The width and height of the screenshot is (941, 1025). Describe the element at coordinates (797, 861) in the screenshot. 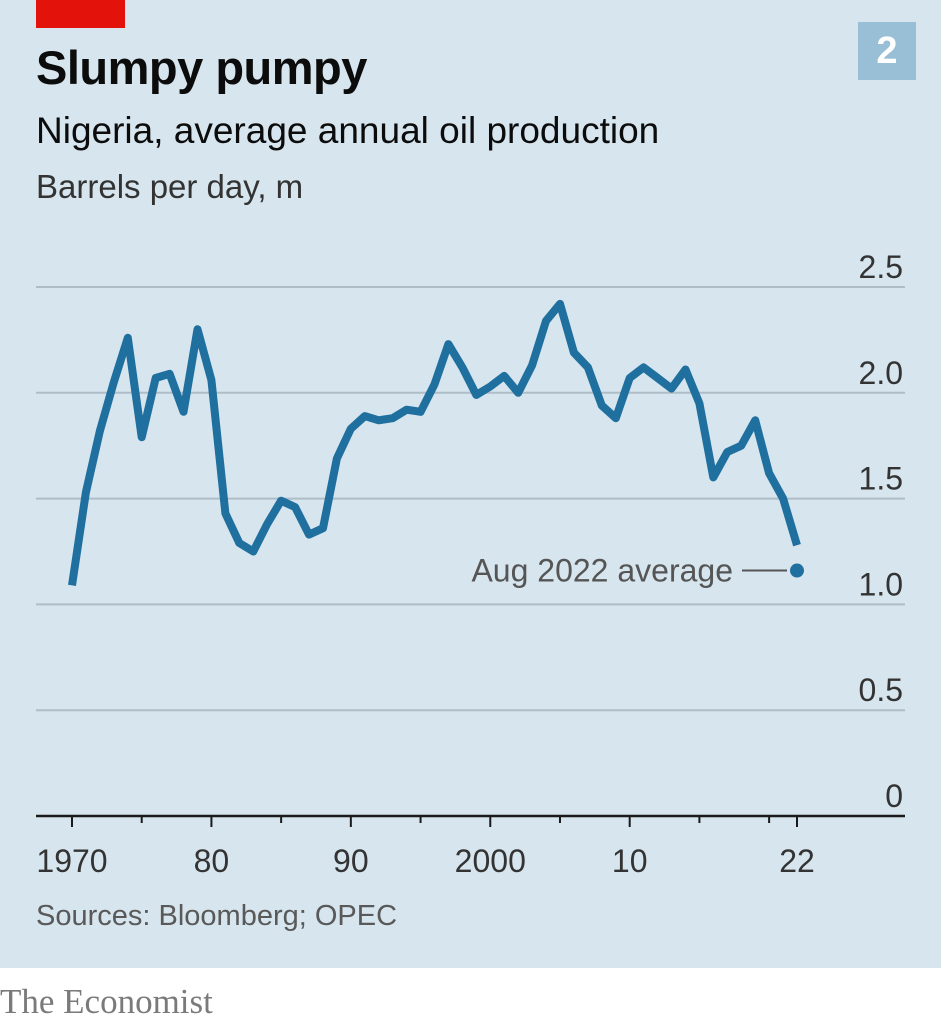

I see `x-tick-label: 22` at that location.